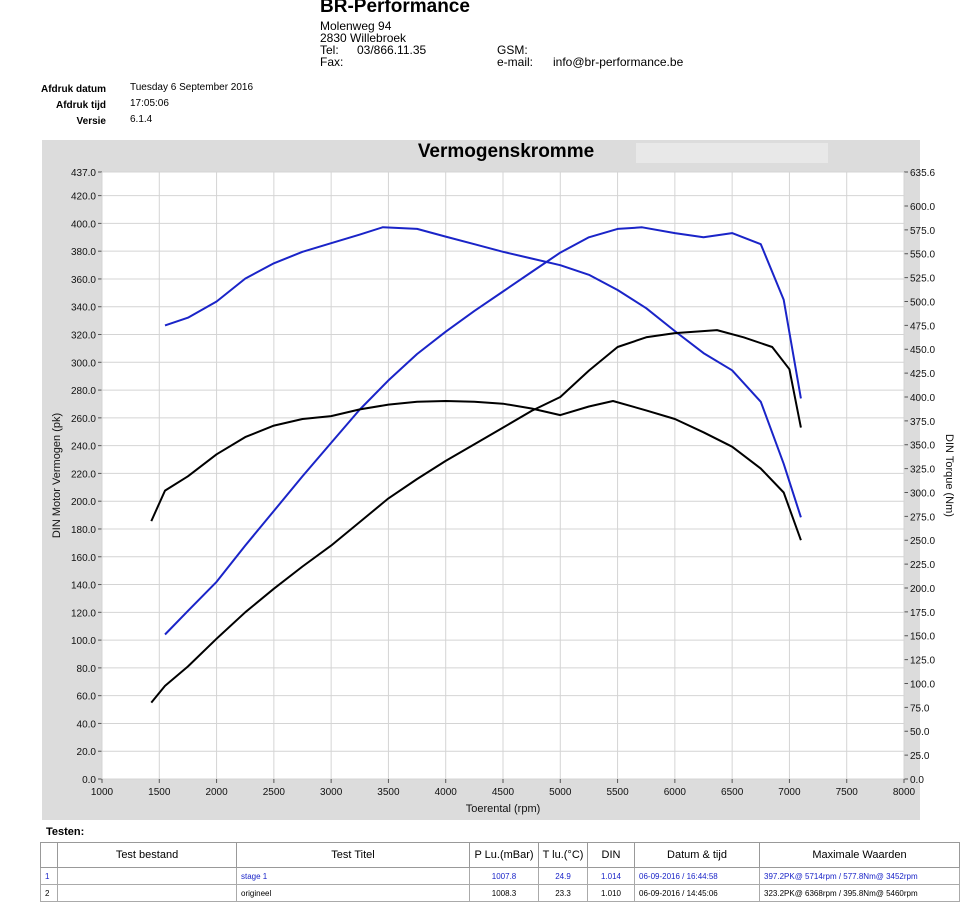 This screenshot has width=963, height=913. I want to click on y-tick-label: 320.0, so click(83, 336).